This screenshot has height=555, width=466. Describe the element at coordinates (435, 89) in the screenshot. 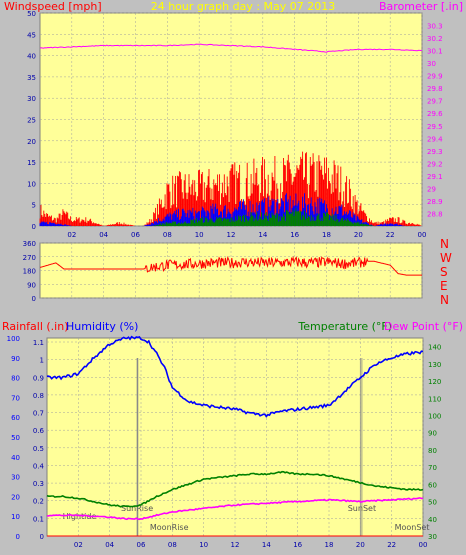

I see `barometer-y-tick: 29.8` at that location.